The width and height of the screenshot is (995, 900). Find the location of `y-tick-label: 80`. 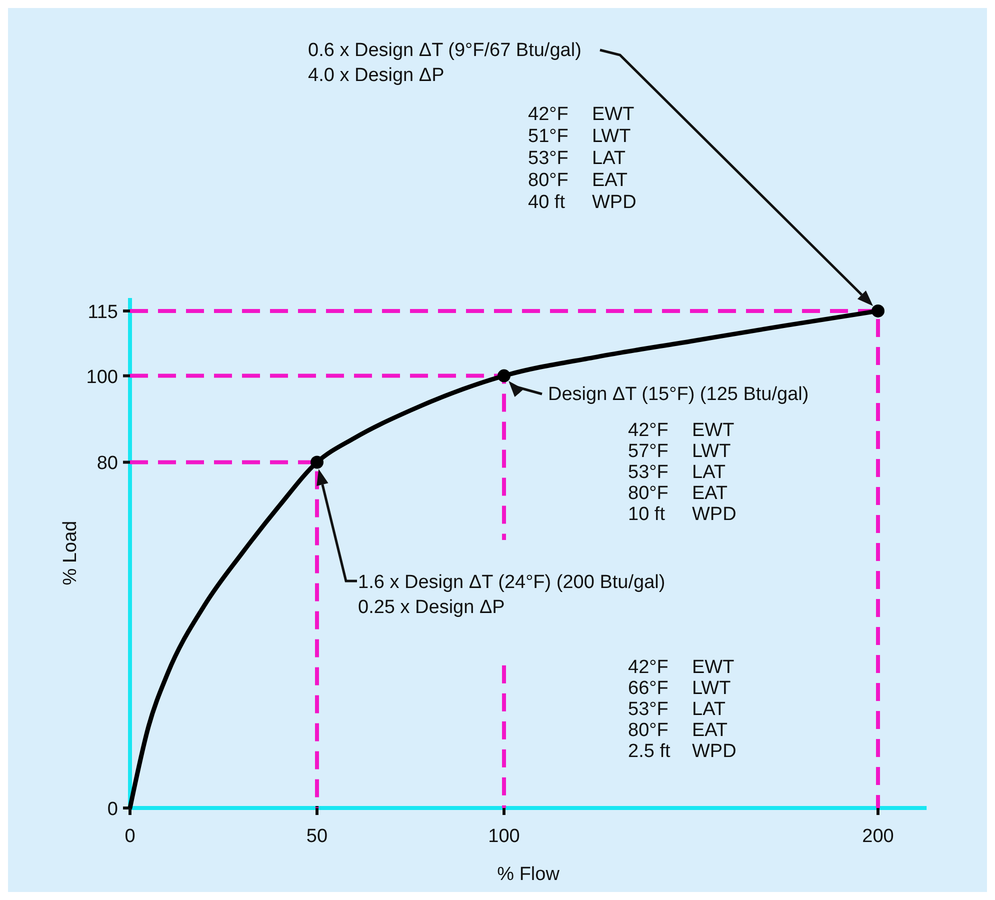

y-tick-label: 80 is located at coordinates (107, 463).